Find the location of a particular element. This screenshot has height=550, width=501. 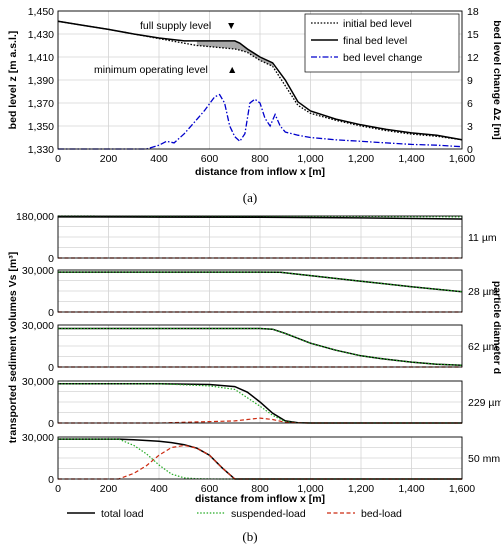

annotation-min-operating: minimum operating level is located at coordinates (151, 70).